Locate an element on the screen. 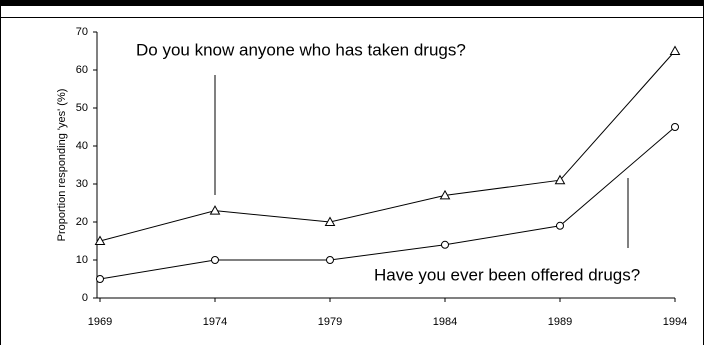 The height and width of the screenshot is (345, 704). x-tick-label: 1979 is located at coordinates (330, 322).